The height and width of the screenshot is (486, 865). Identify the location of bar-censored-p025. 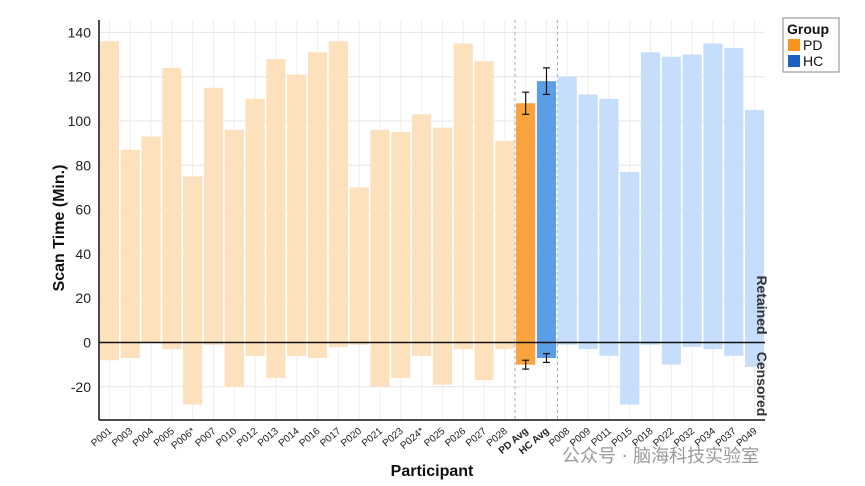
(442, 363).